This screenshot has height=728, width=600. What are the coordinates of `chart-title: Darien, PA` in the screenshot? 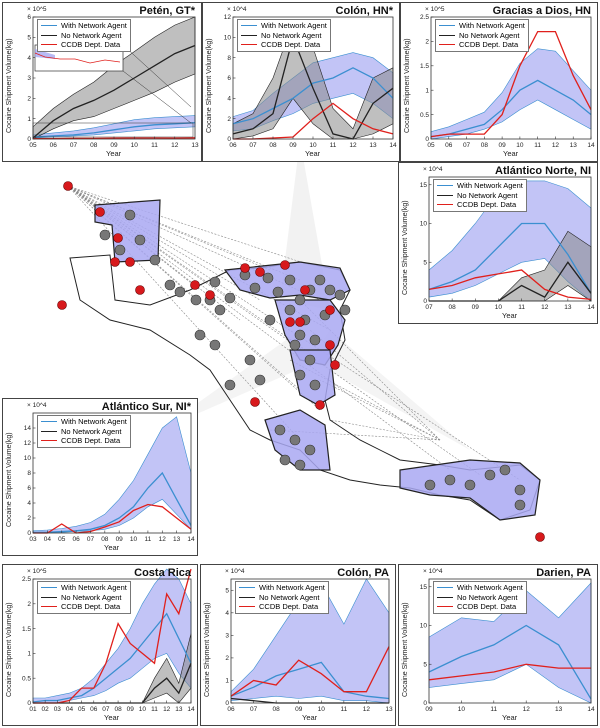 It's located at (563, 573).